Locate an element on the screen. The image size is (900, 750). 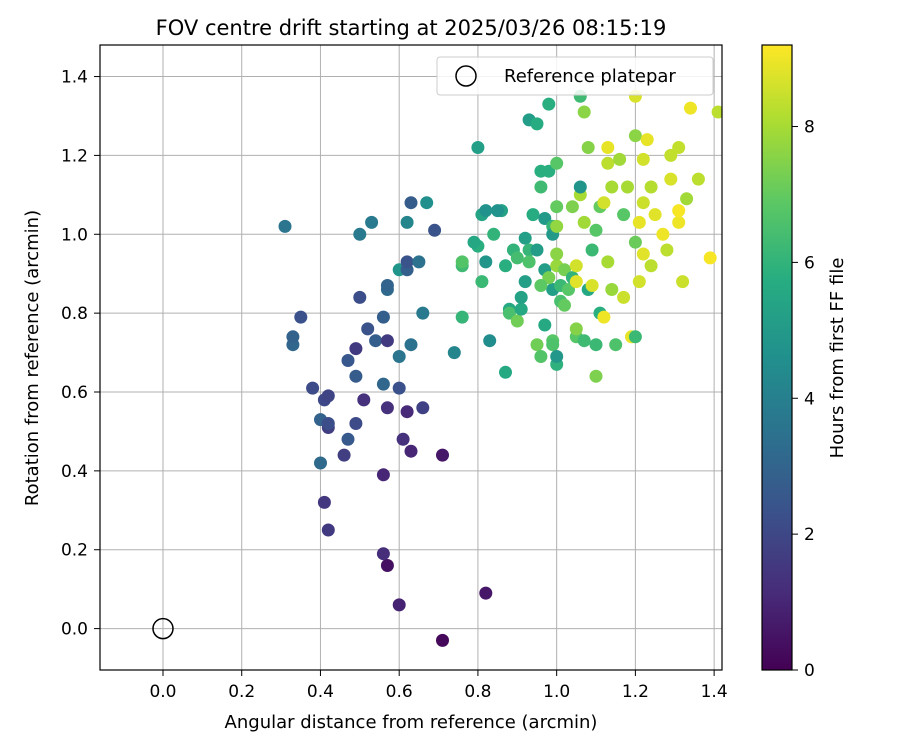
legend-box is located at coordinates (575, 76).